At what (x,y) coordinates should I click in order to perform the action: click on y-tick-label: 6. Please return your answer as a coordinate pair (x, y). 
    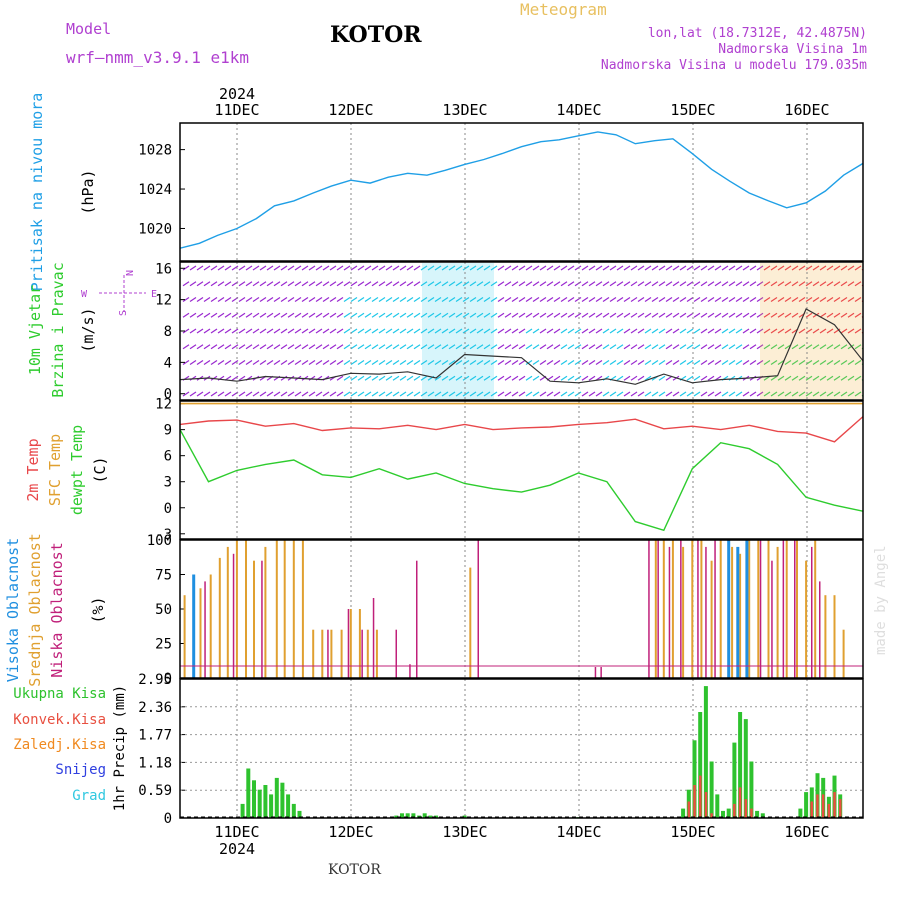
    Looking at the image, I should click on (168, 457).